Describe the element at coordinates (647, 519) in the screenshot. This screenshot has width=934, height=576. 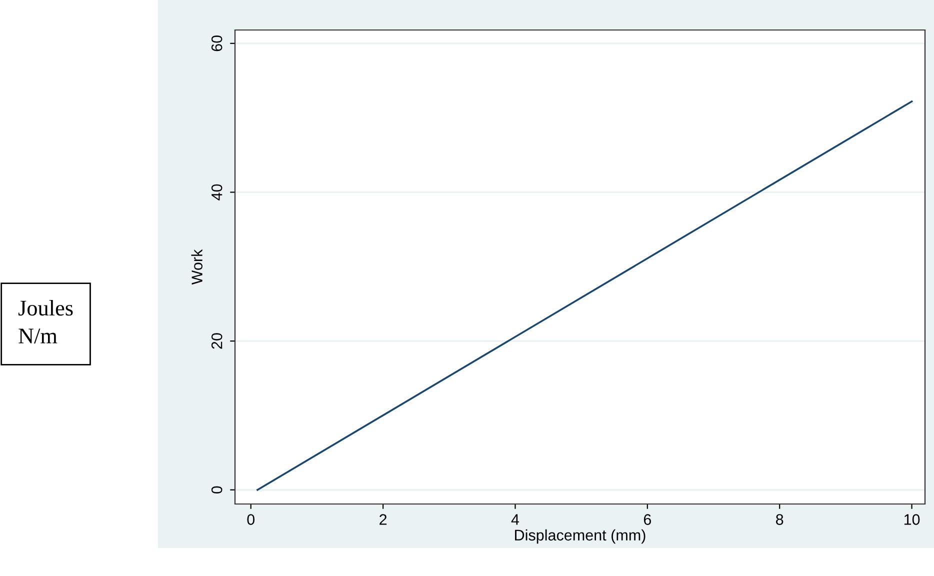
I see `x-tick-label: 6` at that location.